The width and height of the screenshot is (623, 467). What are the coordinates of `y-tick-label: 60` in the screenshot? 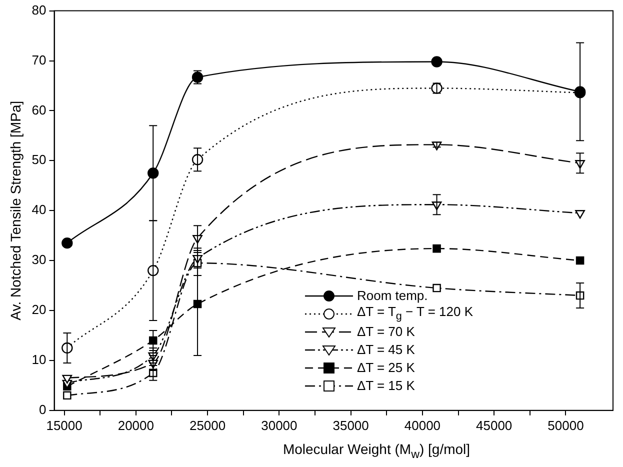 It's located at (39, 110).